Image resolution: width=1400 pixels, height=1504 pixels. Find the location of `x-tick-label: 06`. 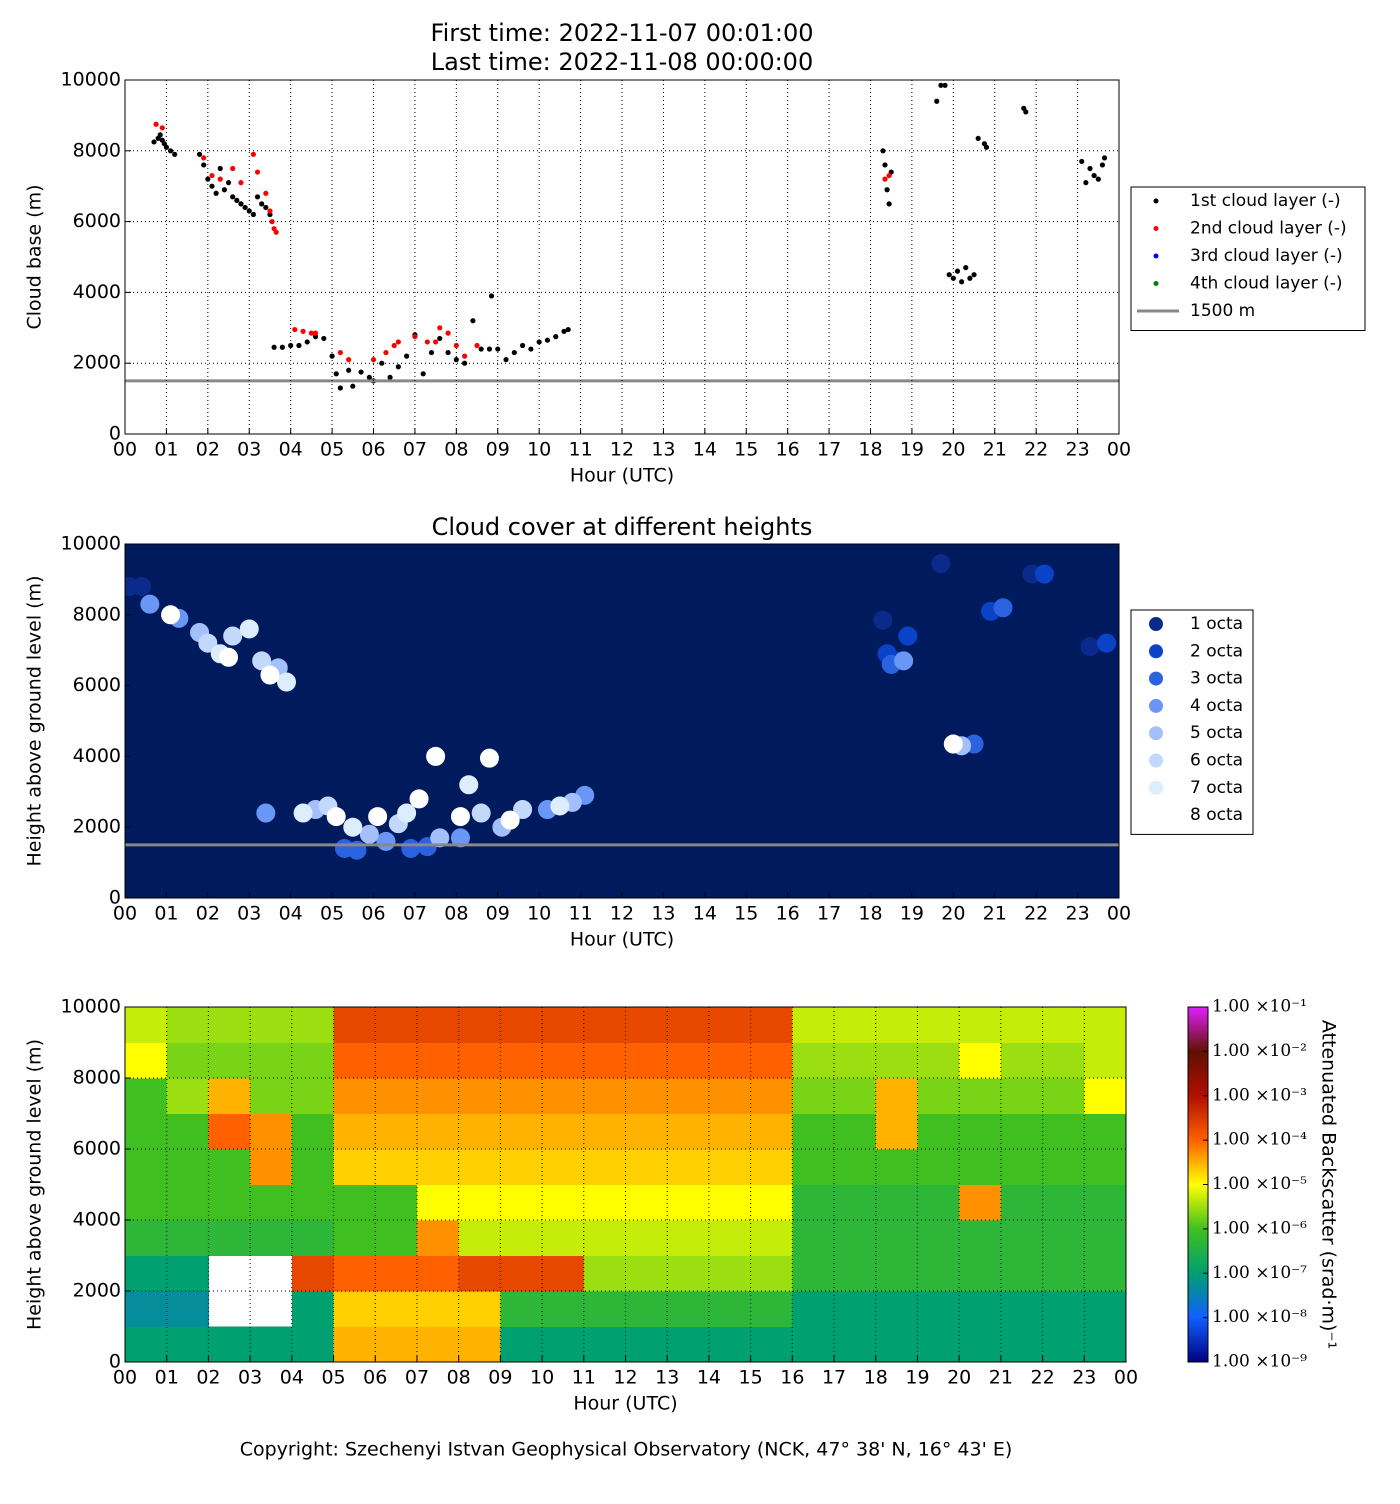

x-tick-label: 06 is located at coordinates (373, 914).